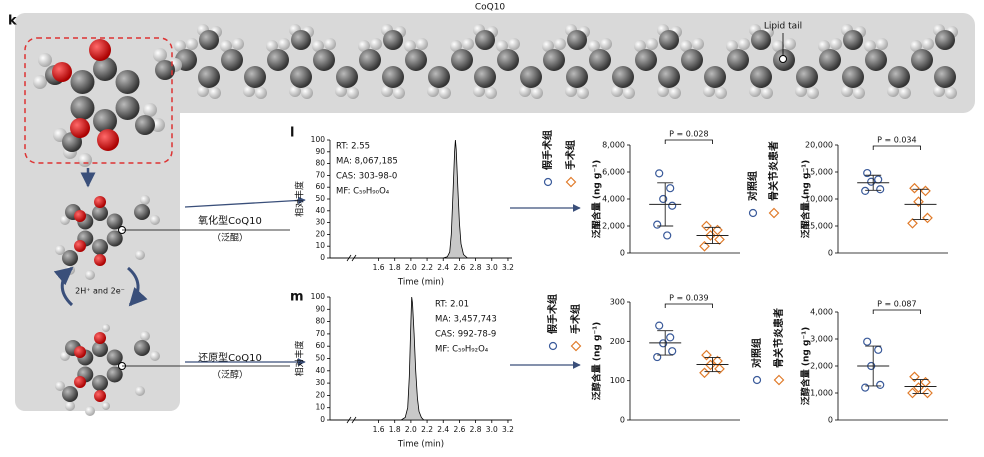 The image size is (984, 457). Describe the element at coordinates (367, 162) in the screenshot. I see `annotation: MA: 8,067,185` at that location.